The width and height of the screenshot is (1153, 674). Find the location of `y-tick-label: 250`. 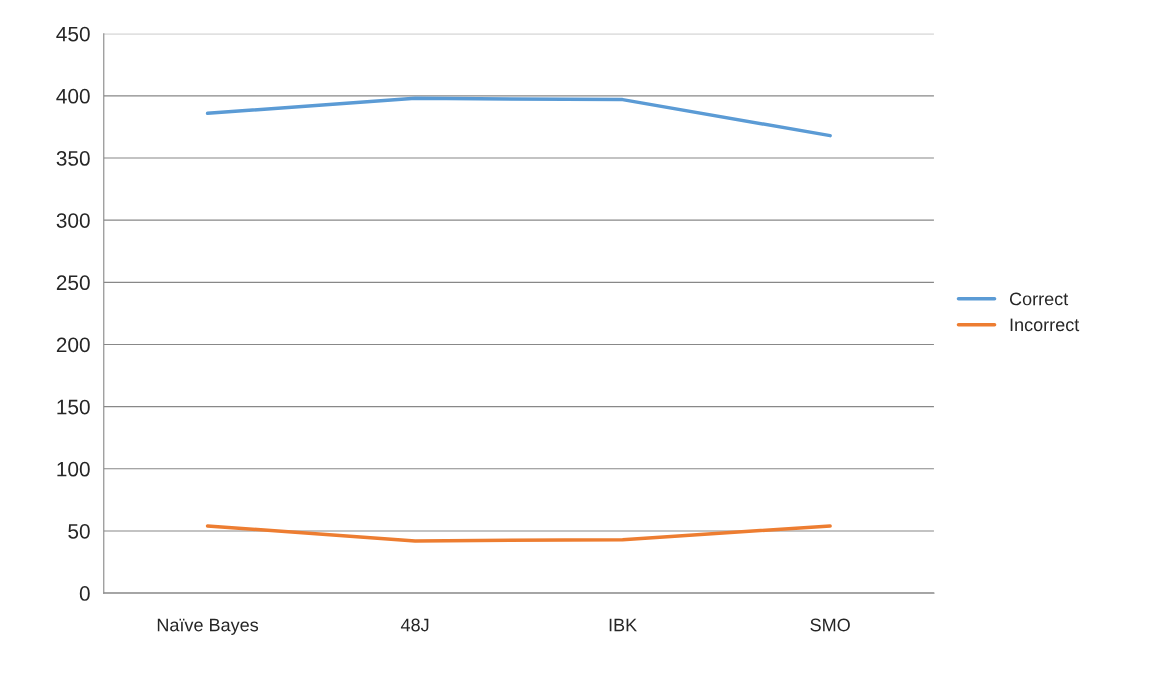

y-tick-label: 250 is located at coordinates (73, 283).